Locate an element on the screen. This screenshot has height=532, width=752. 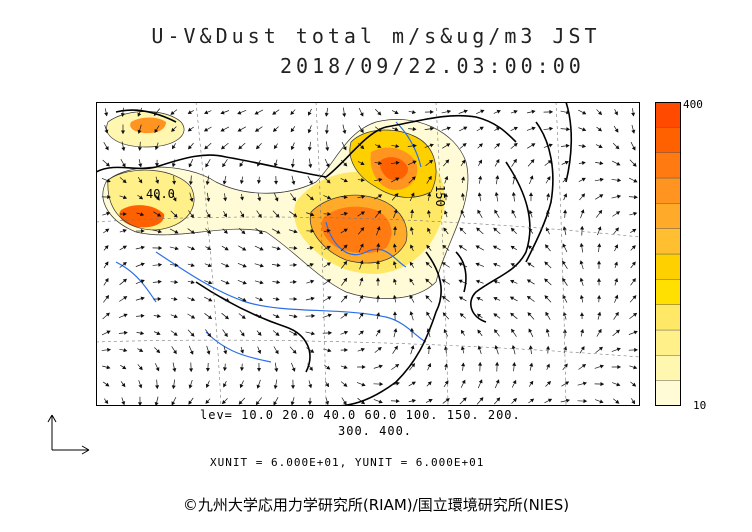
colorbar-cell is located at coordinates (668, 190).